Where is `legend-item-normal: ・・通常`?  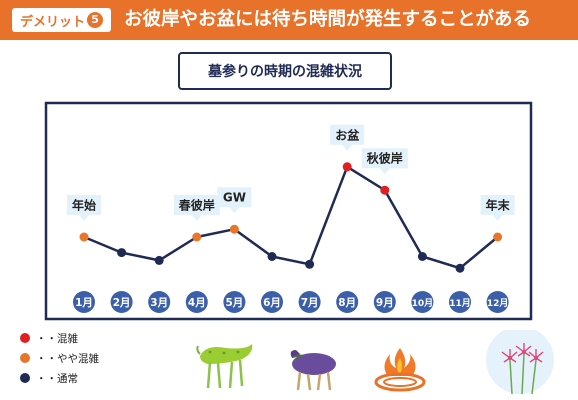 legend-item-normal: ・・通常 is located at coordinates (59, 378).